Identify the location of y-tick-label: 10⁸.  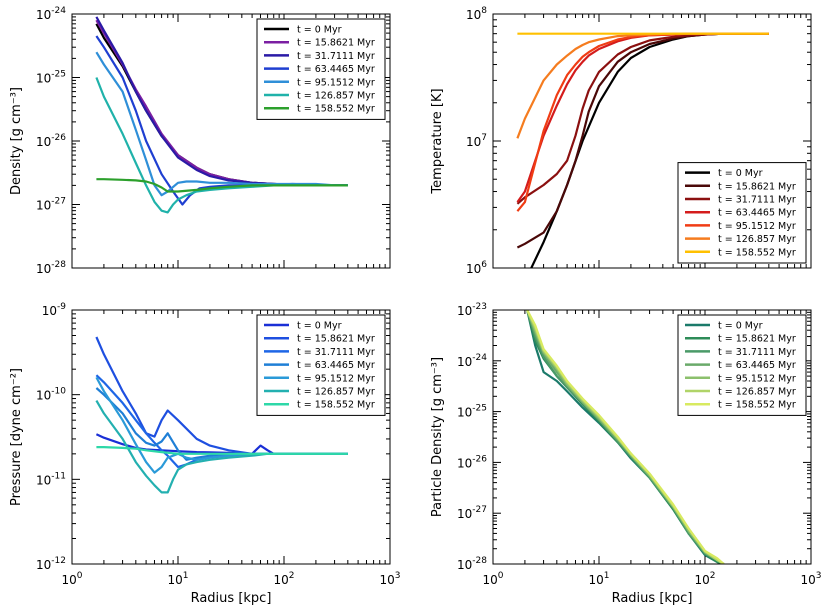
(476, 14).